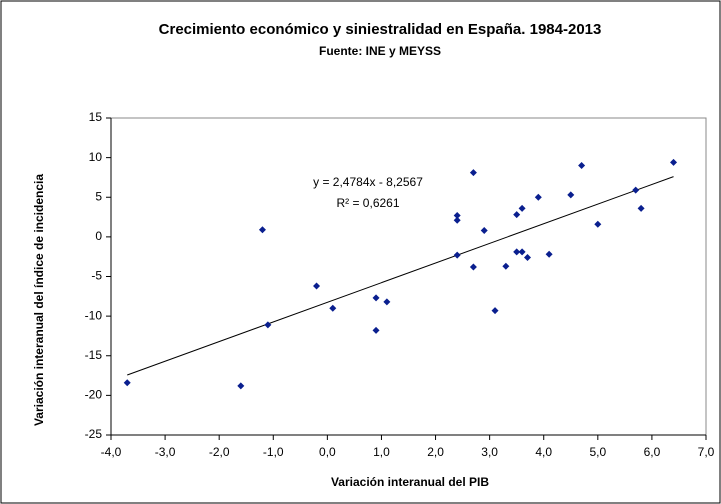  Describe the element at coordinates (368, 182) in the screenshot. I see `trendline-equation: y = 2,4784x - 8,2567` at that location.